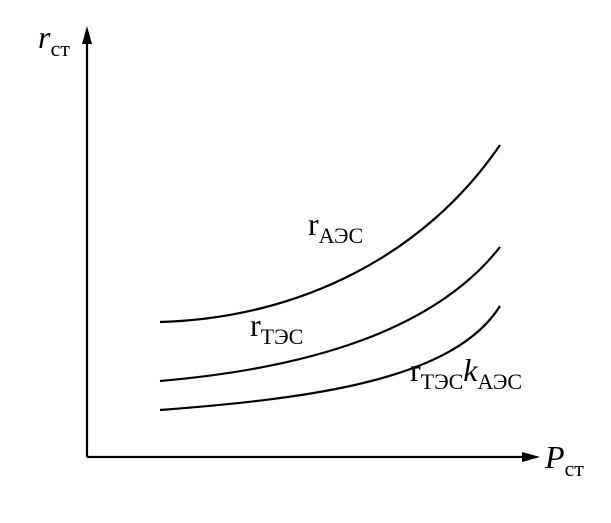 The width and height of the screenshot is (611, 523). I want to click on y-axis-label: rст, so click(54, 40).